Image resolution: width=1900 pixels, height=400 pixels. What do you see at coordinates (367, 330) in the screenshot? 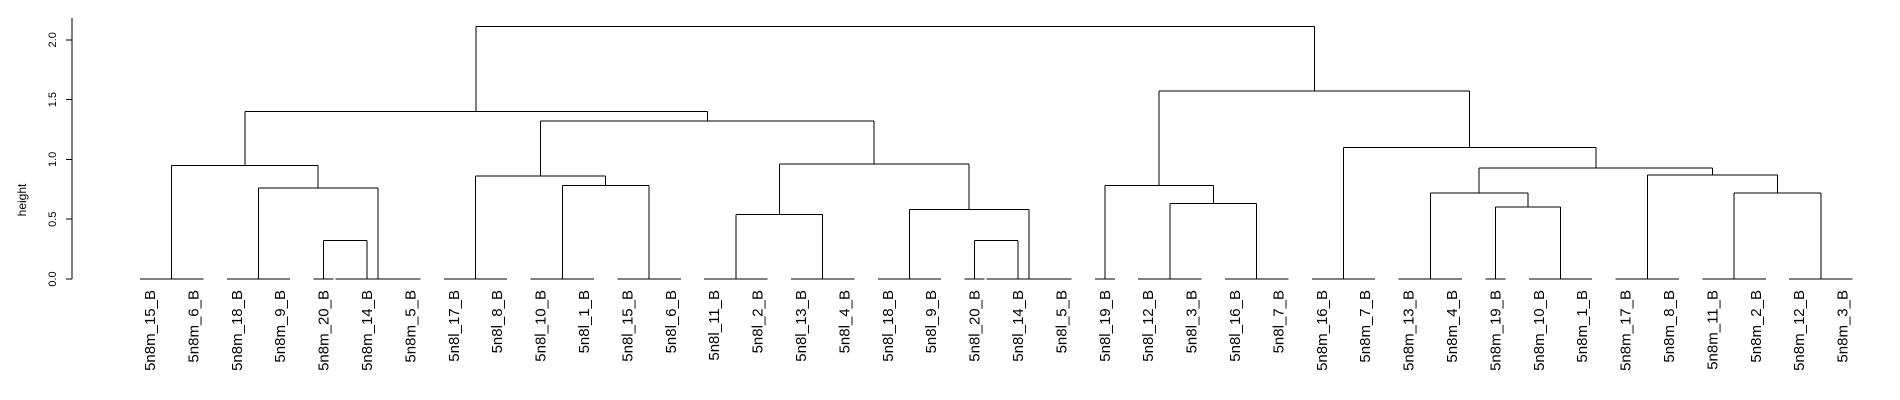
I see `leaf-label: 5n8m_14_B` at bounding box center [367, 330].